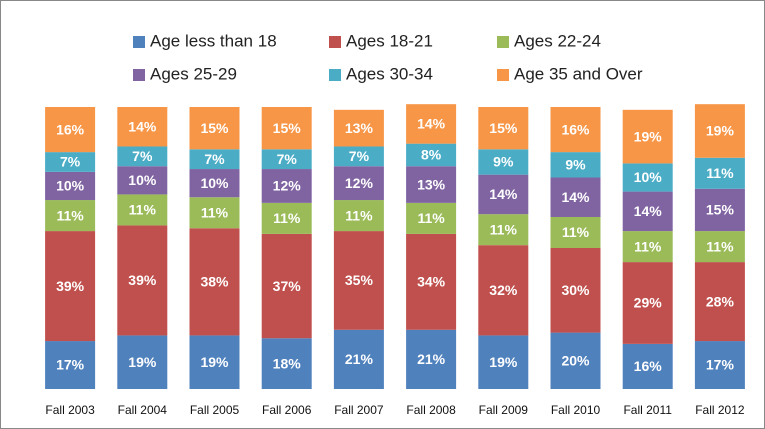  Describe the element at coordinates (287, 286) in the screenshot. I see `value-label: 37%` at that location.